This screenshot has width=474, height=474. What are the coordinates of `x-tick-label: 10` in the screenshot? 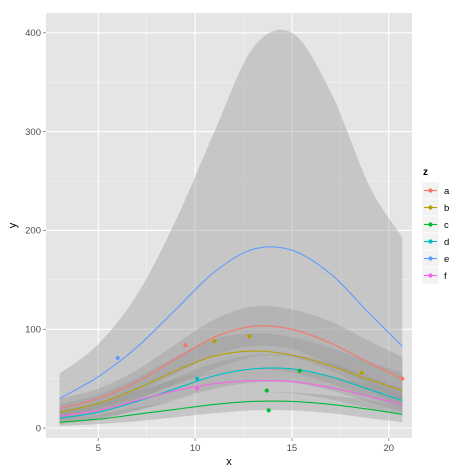 It's located at (195, 448).